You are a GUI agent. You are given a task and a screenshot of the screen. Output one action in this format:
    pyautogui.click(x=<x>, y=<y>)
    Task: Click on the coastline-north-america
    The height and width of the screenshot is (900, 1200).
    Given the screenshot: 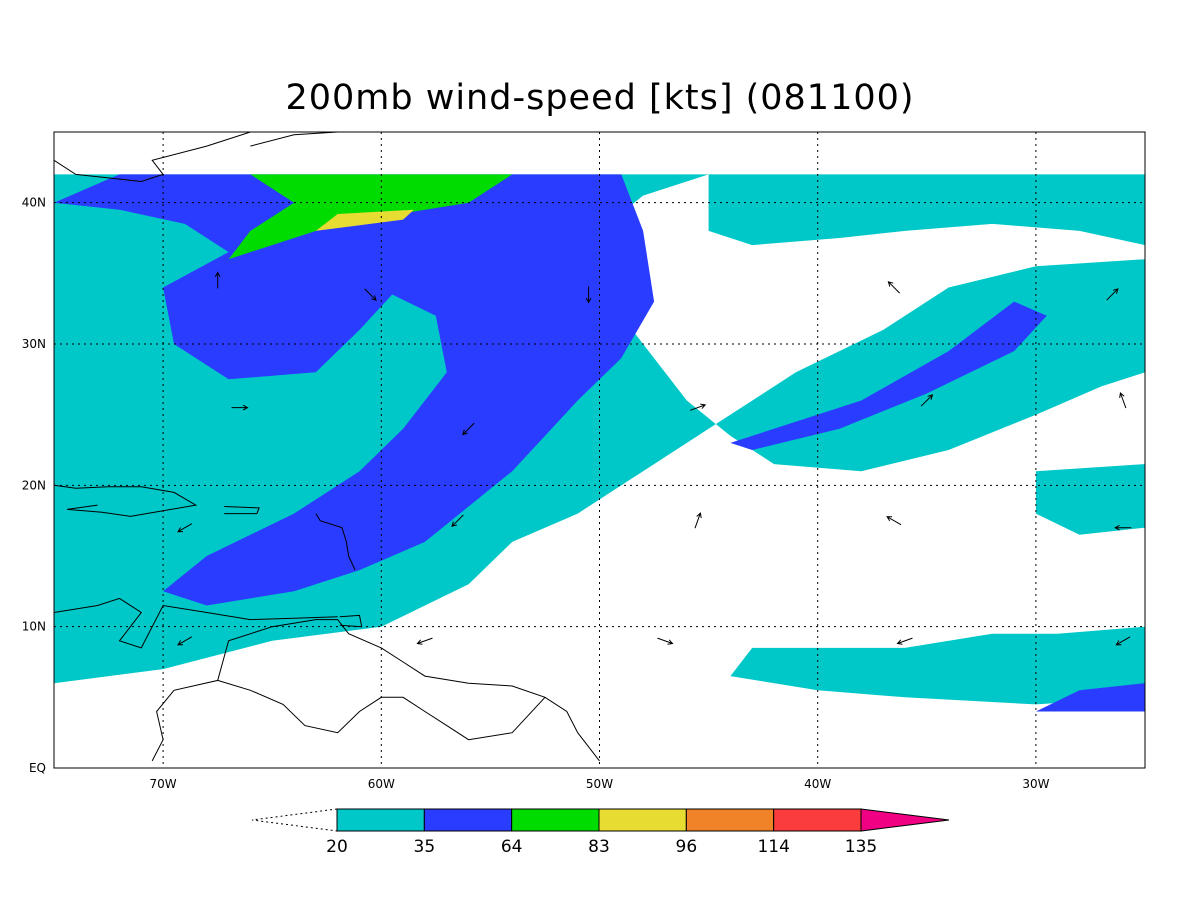 What is the action you would take?
    pyautogui.click(x=178, y=157)
    